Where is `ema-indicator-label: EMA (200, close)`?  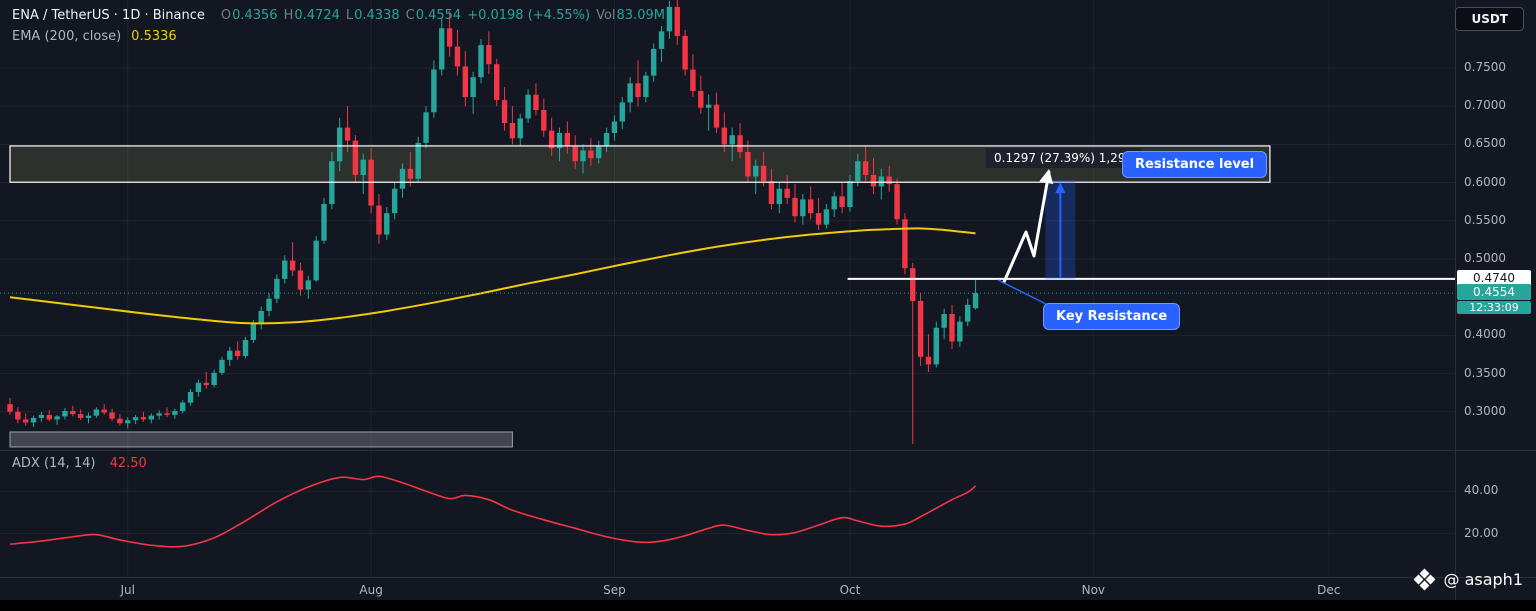 ema-indicator-label: EMA (200, close) is located at coordinates (67, 36).